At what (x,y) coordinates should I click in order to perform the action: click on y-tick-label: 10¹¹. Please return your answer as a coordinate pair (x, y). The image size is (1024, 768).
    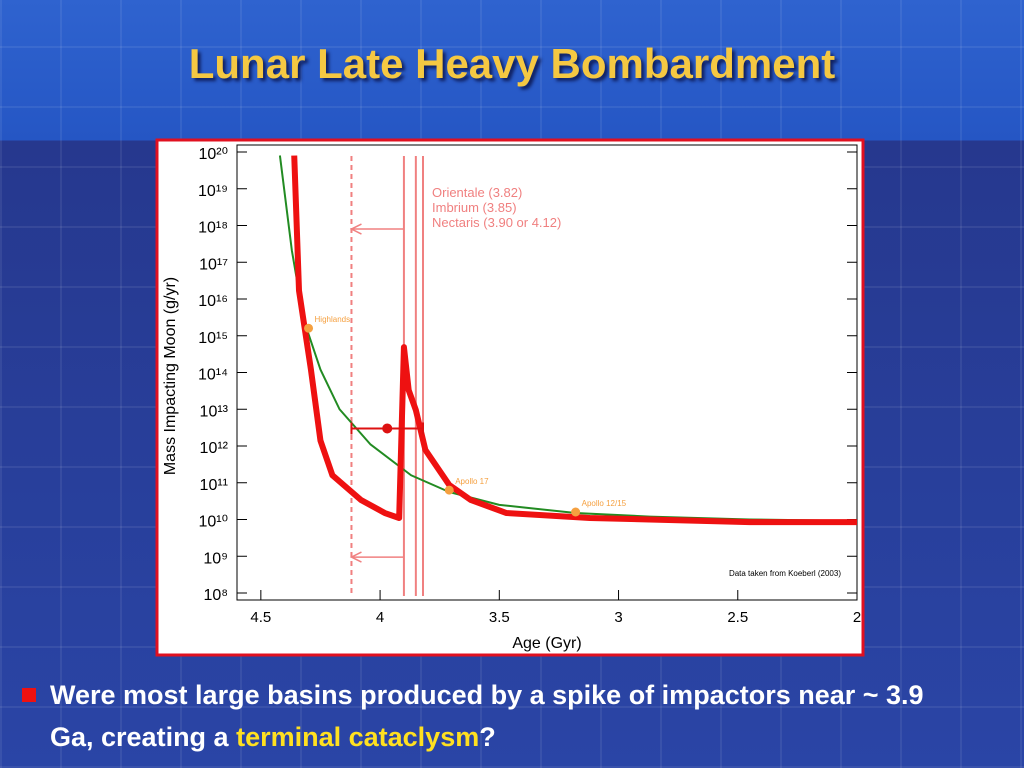
    Looking at the image, I should click on (214, 485).